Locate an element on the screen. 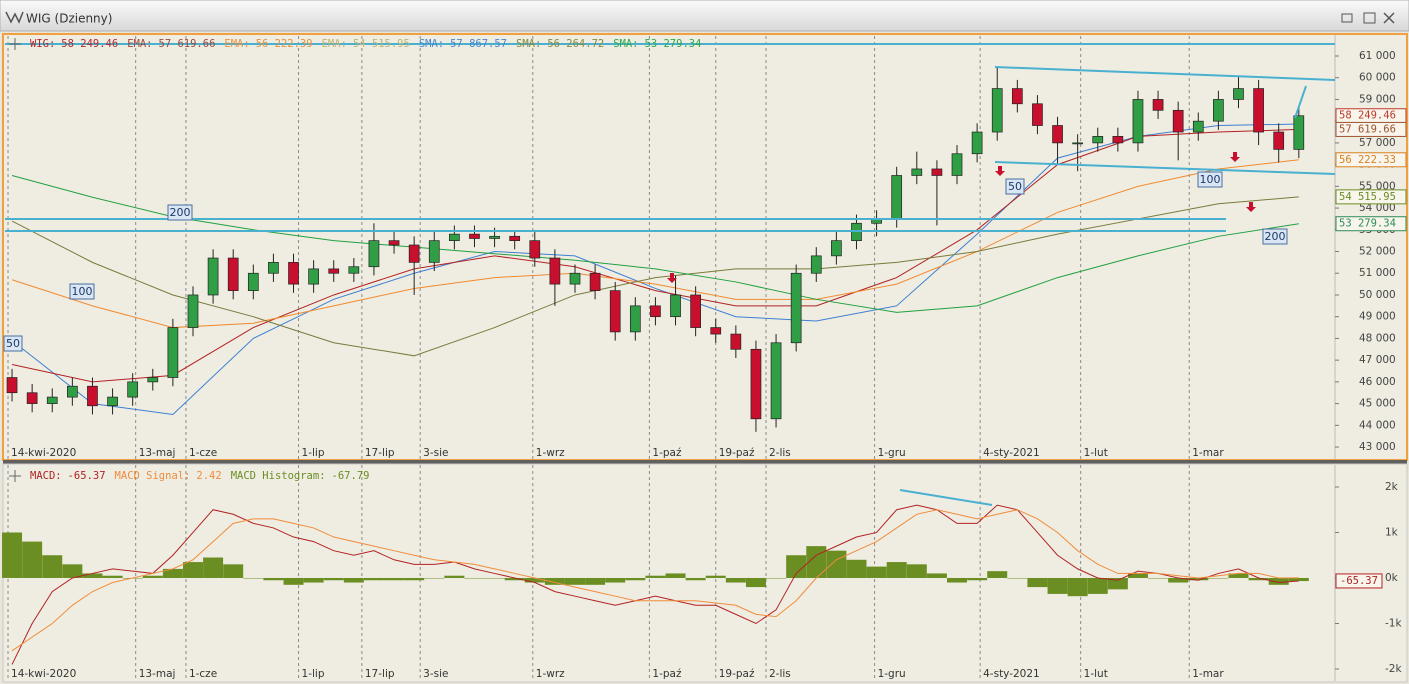 The width and height of the screenshot is (1409, 684). x-tick-label: 1-wrz is located at coordinates (550, 674).